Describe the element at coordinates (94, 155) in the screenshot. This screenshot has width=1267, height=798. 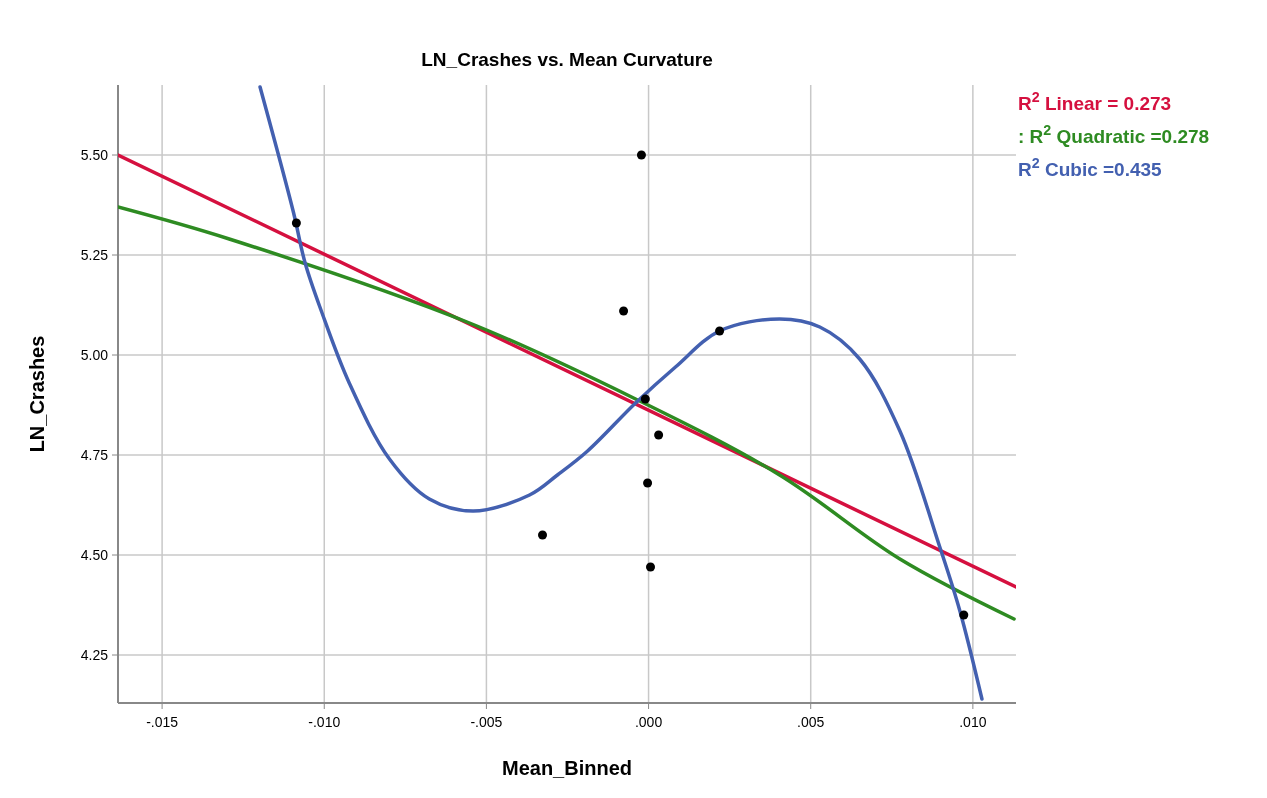
I see `y-tick-label: 5.50` at that location.